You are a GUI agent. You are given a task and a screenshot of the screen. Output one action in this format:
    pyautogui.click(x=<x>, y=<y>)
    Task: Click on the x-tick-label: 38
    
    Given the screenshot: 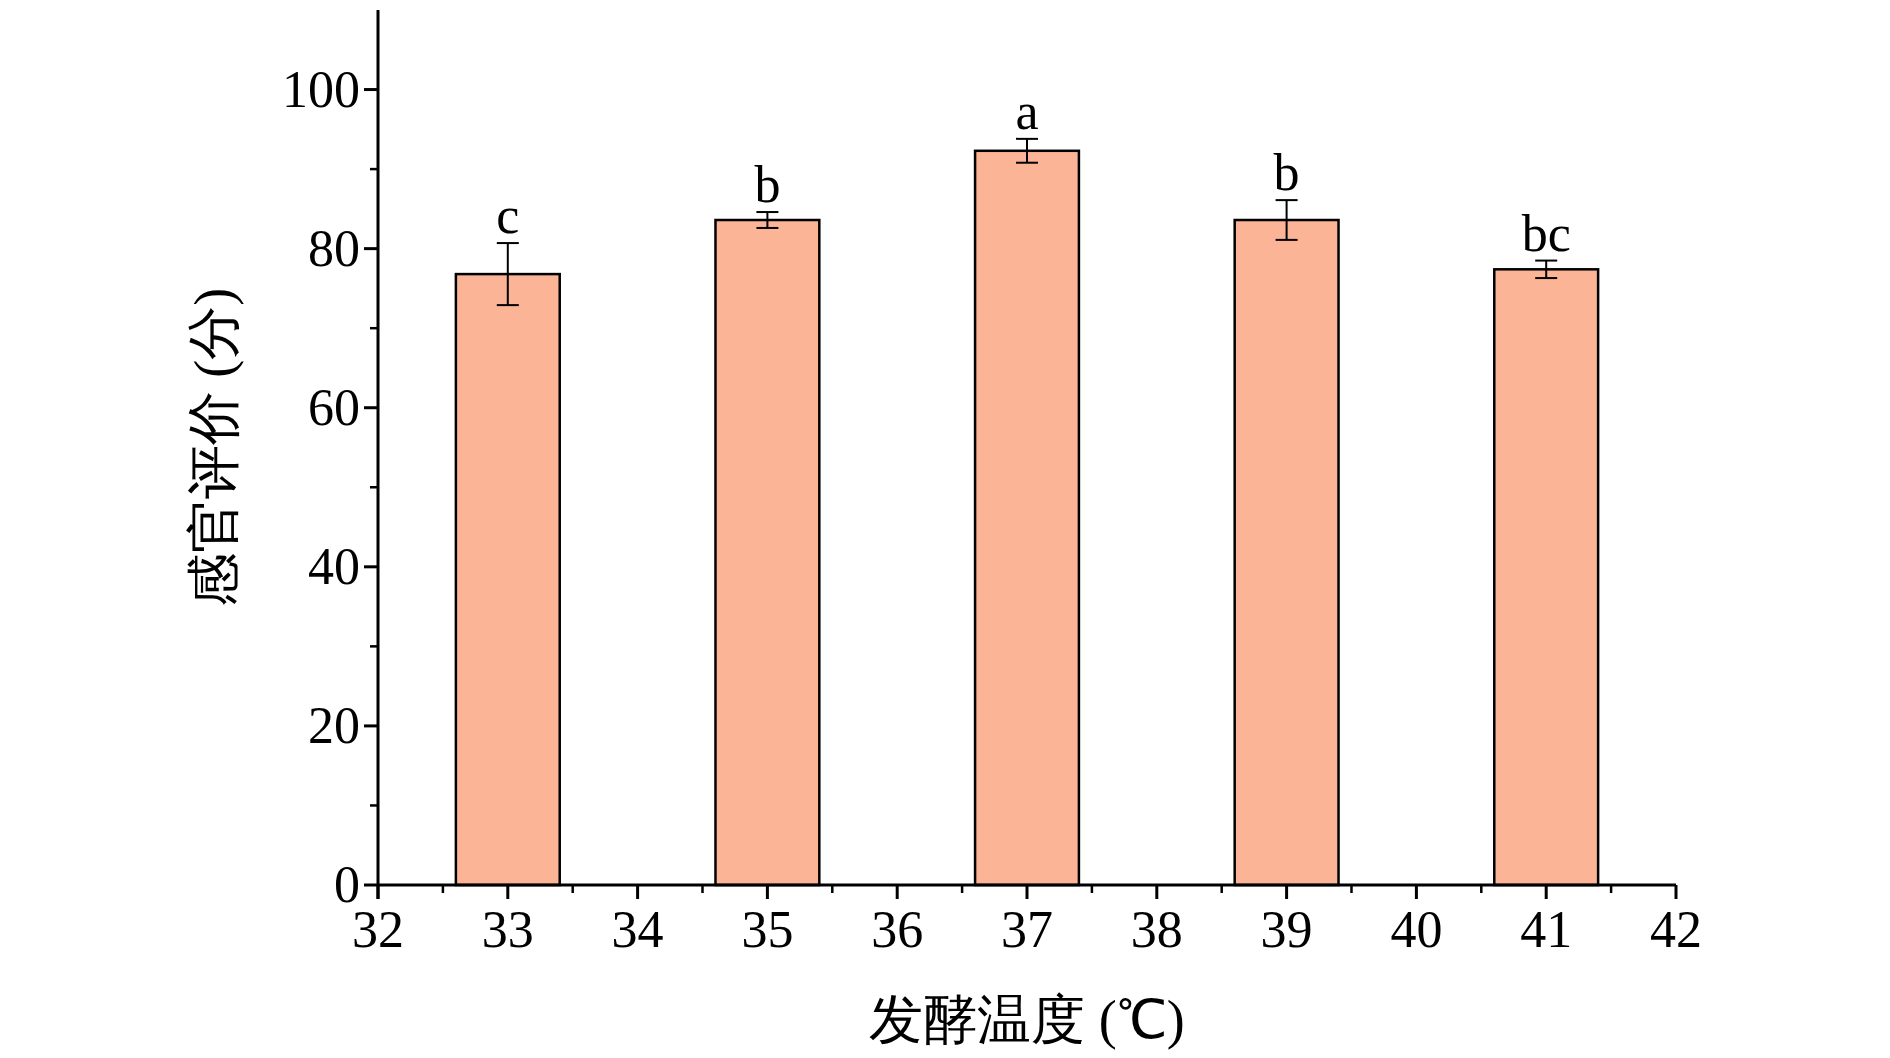 What is the action you would take?
    pyautogui.click(x=1156, y=929)
    